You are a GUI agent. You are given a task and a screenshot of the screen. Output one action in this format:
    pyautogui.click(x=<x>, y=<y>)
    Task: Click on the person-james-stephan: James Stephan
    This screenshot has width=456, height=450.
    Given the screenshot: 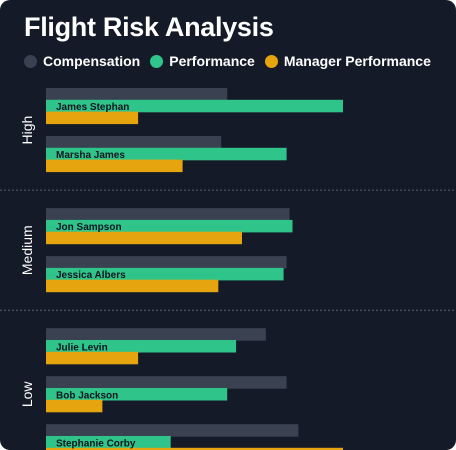 What is the action you would take?
    pyautogui.click(x=194, y=106)
    